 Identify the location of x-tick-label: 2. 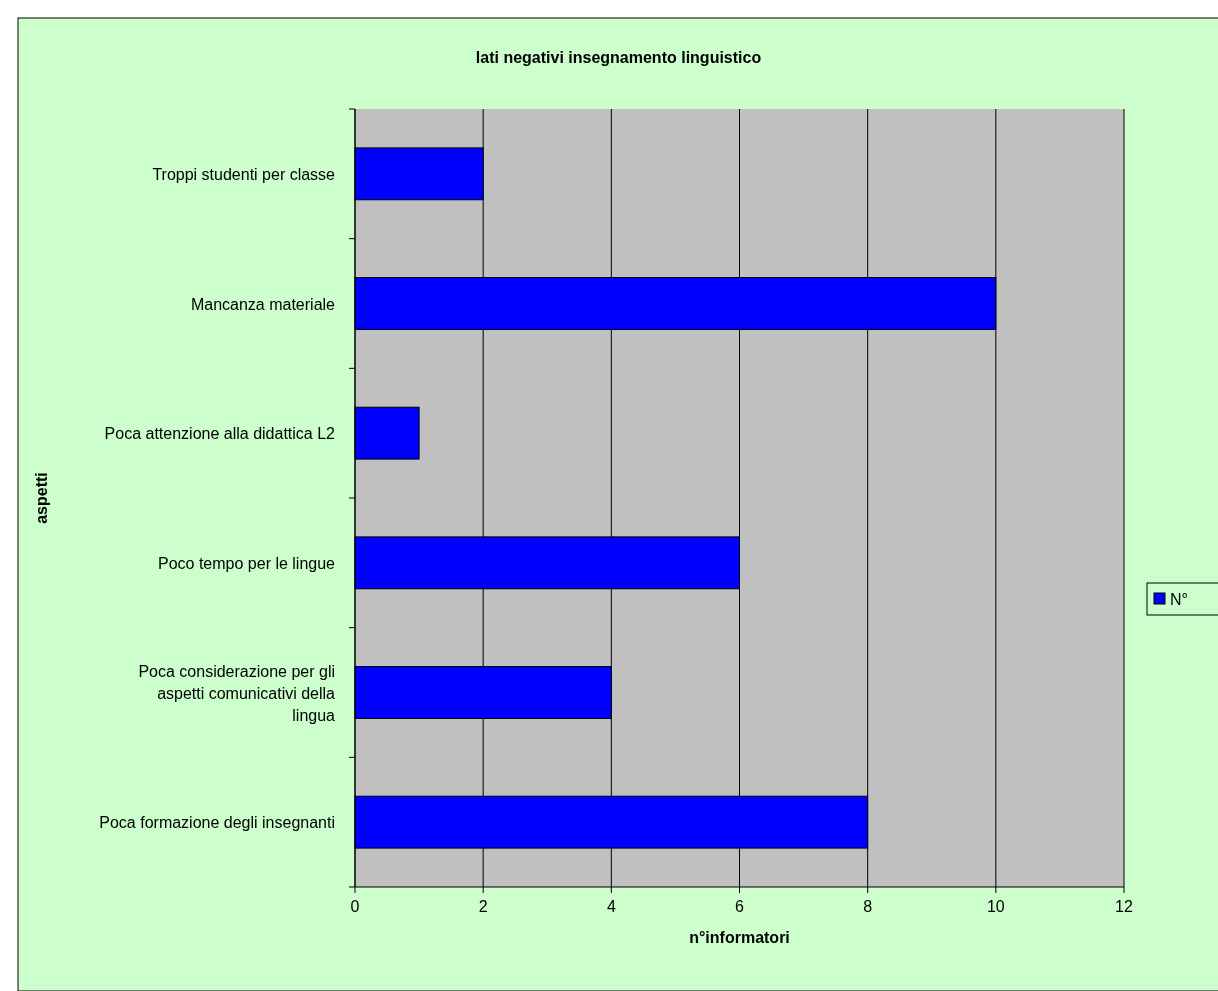
(483, 906).